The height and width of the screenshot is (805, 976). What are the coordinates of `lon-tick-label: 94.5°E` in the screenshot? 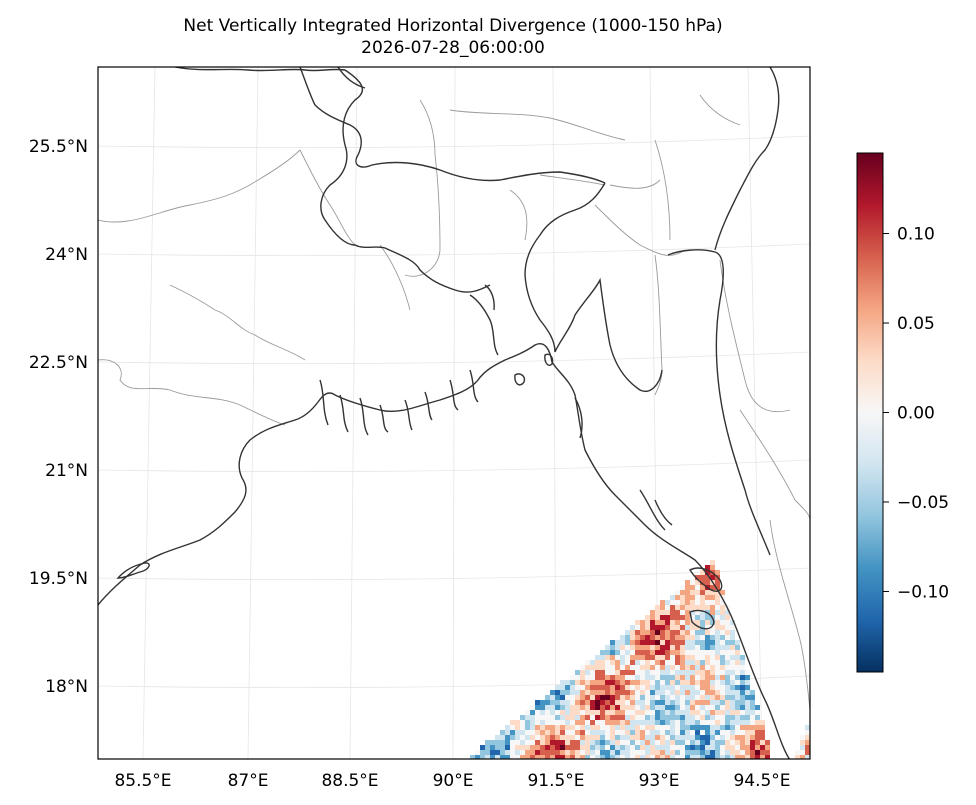 It's located at (761, 781).